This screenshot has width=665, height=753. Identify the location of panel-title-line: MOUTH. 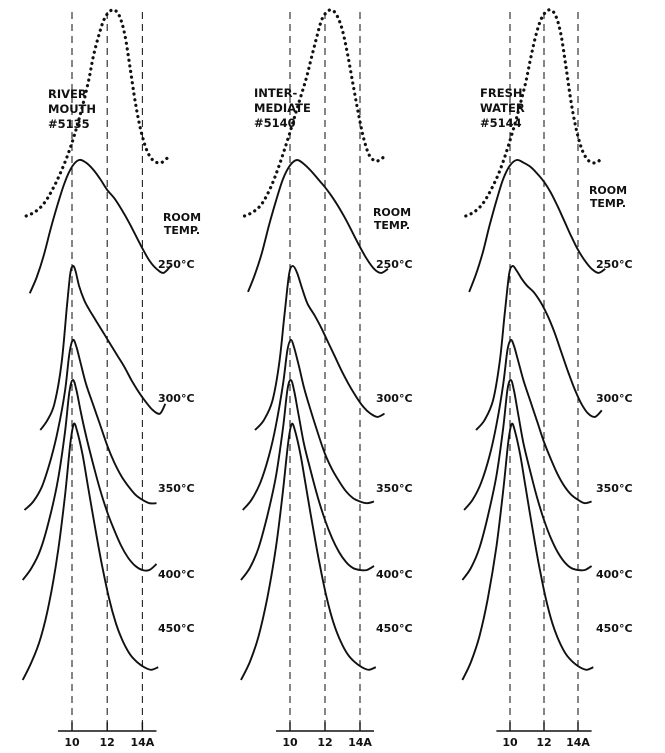
(72, 109).